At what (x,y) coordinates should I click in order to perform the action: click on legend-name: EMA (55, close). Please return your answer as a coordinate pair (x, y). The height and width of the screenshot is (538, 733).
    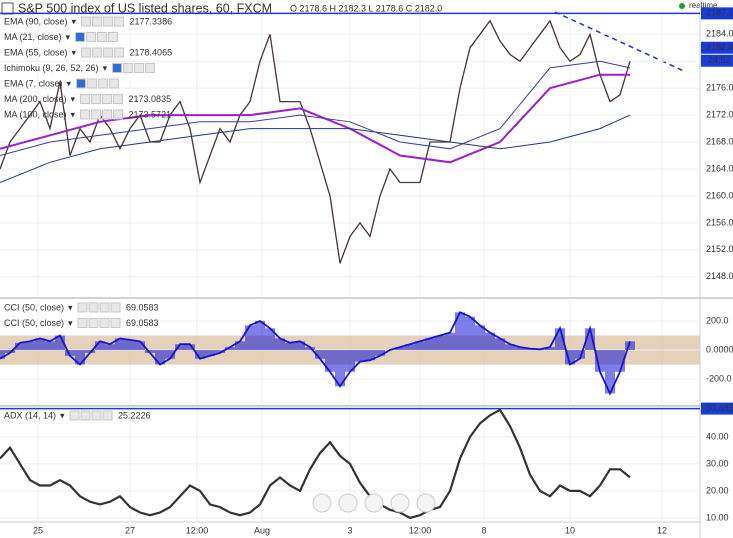
    Looking at the image, I should click on (36, 52).